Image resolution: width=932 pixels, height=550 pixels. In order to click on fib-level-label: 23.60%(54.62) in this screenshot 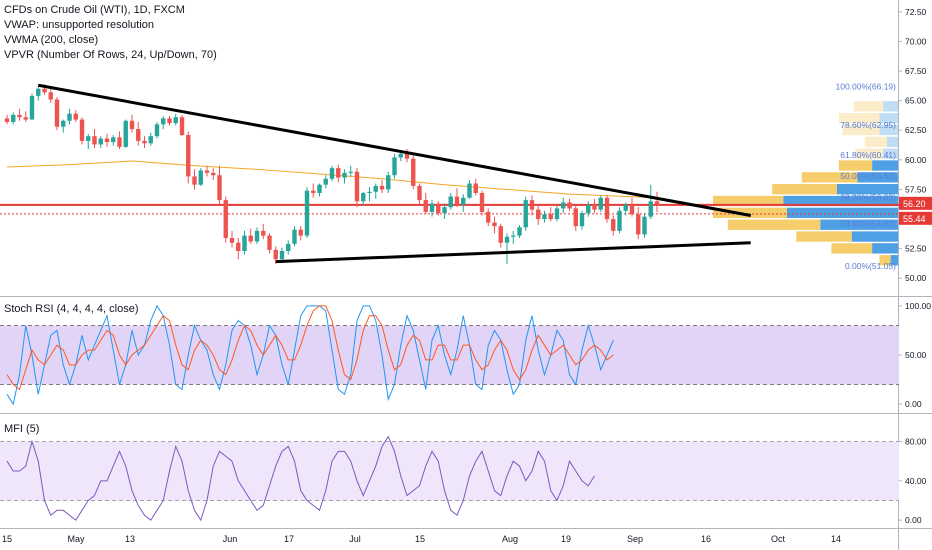, I will do `click(868, 224)`.